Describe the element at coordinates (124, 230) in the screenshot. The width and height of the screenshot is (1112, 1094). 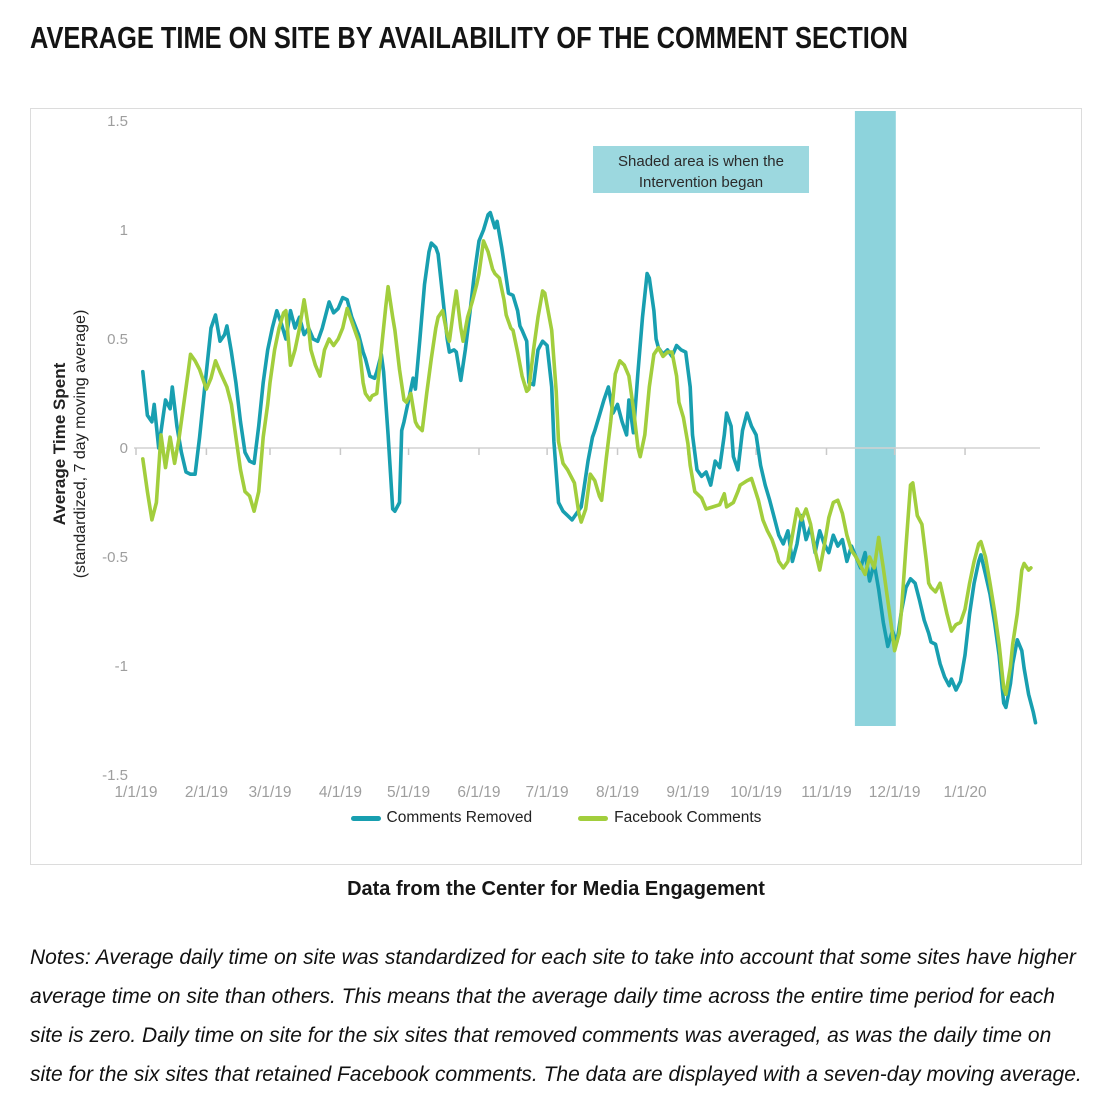
I see `y-tick-label: 1` at that location.